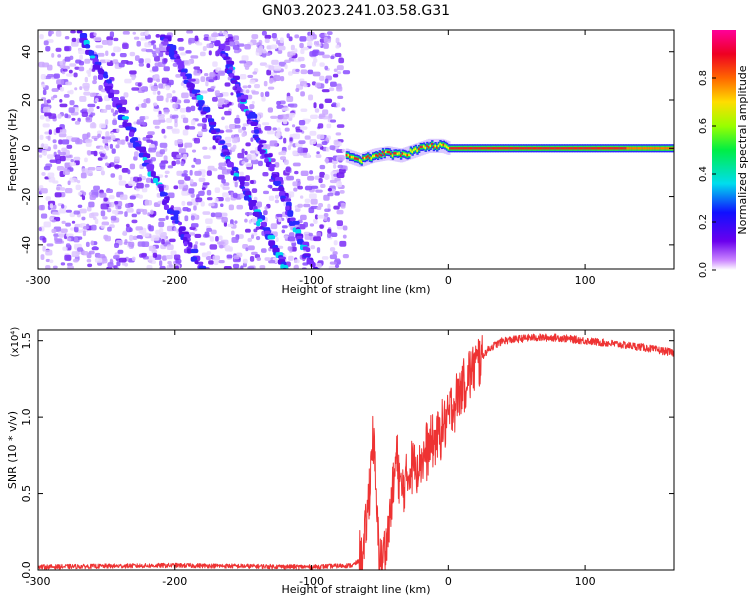 The image size is (750, 600). Describe the element at coordinates (311, 280) in the screenshot. I see `spectrogram-x-tick-label: -100` at that location.